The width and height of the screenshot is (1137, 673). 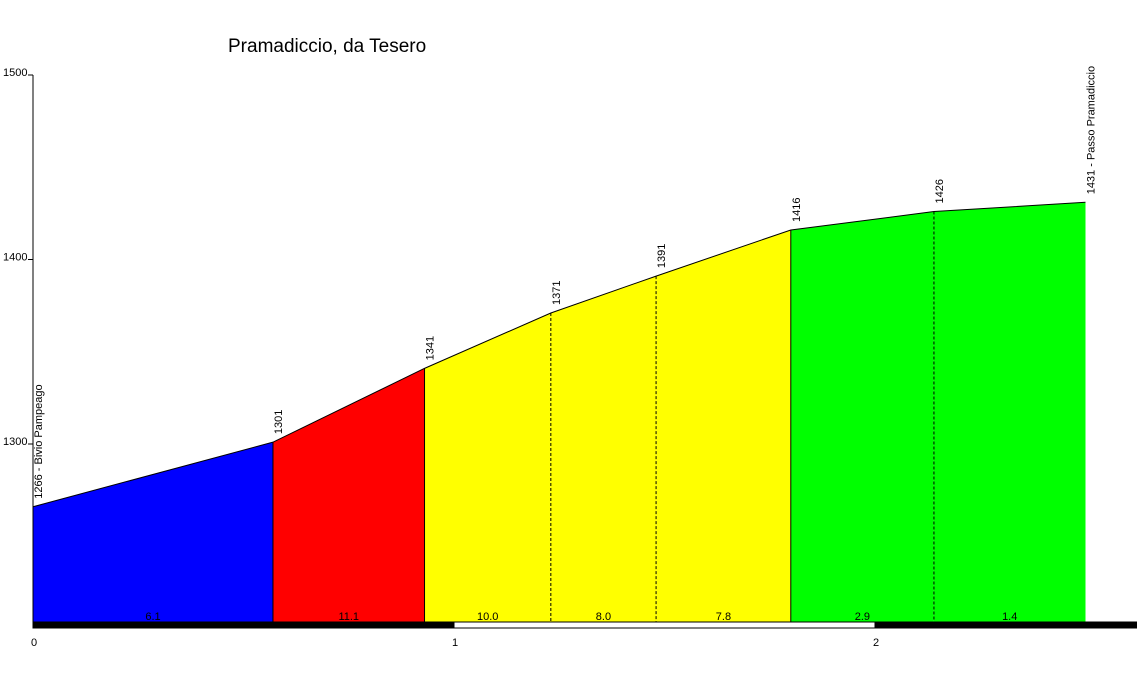 What do you see at coordinates (557, 293) in the screenshot?
I see `point-label: 1371` at bounding box center [557, 293].